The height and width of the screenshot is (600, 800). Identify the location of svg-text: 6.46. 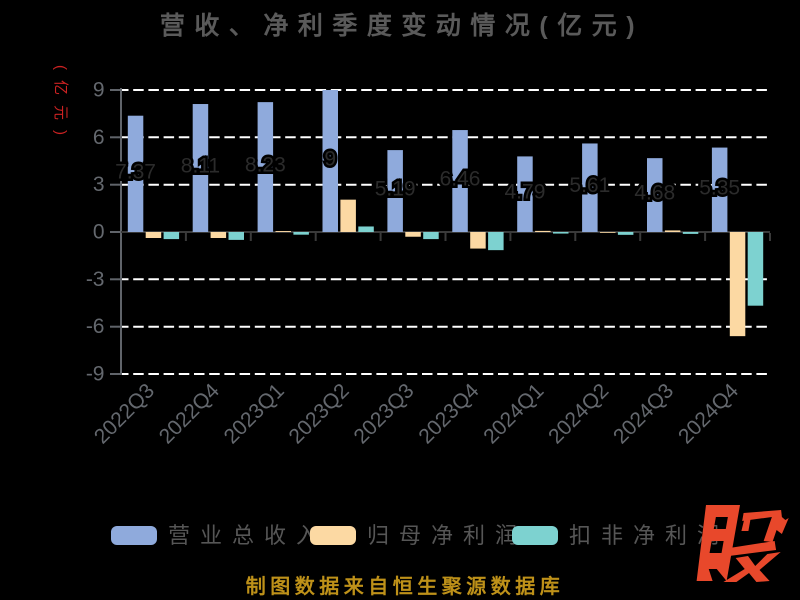
(460, 179).